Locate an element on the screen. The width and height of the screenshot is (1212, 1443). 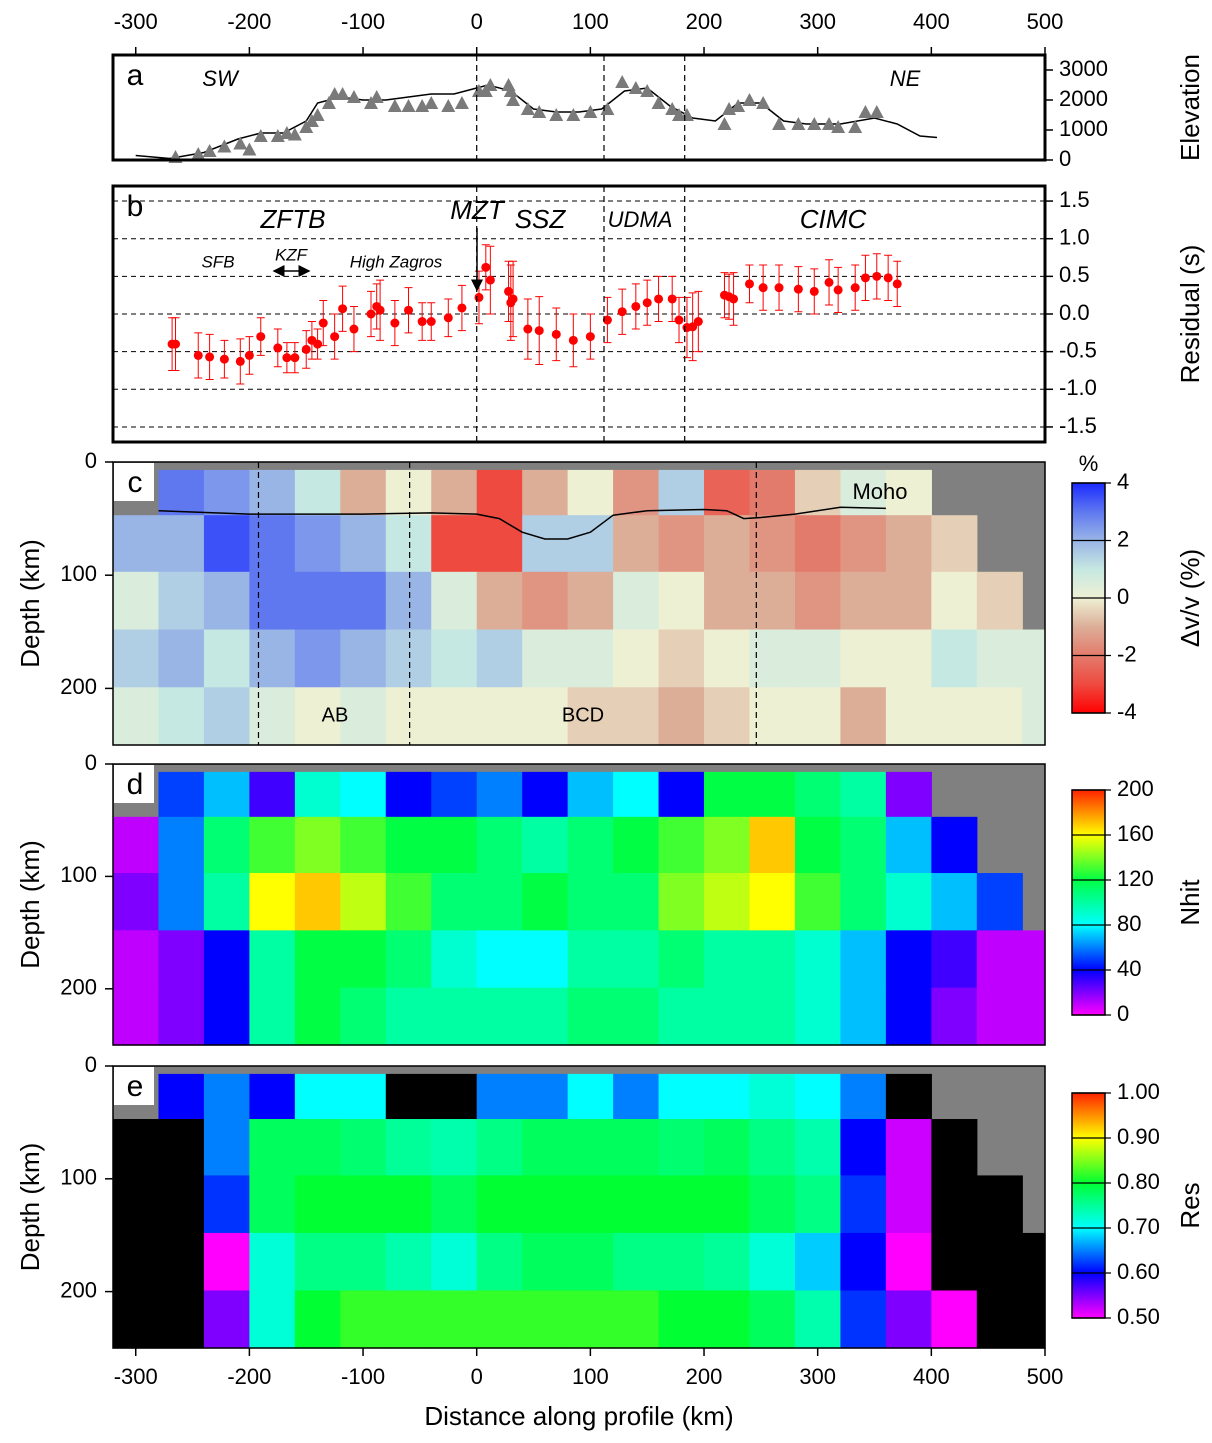
x-tick-label: 400 is located at coordinates (931, 1376).